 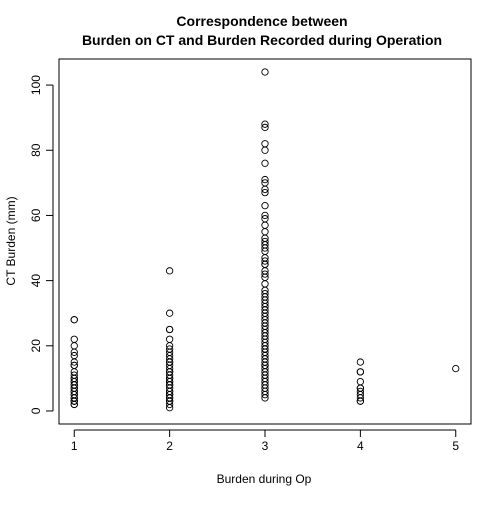 What do you see at coordinates (360, 446) in the screenshot?
I see `x-tick-label: 4` at bounding box center [360, 446].